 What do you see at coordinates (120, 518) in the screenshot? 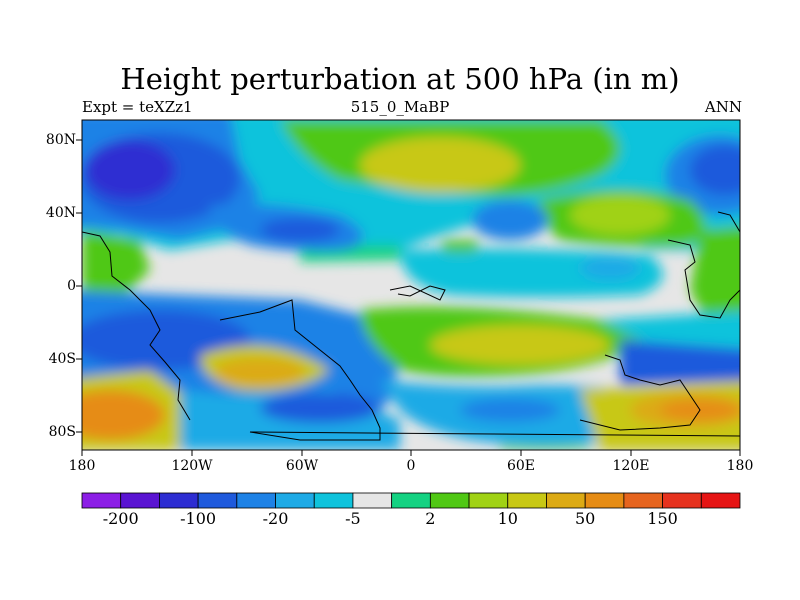
I see `colorbar-label: -200` at bounding box center [120, 518].